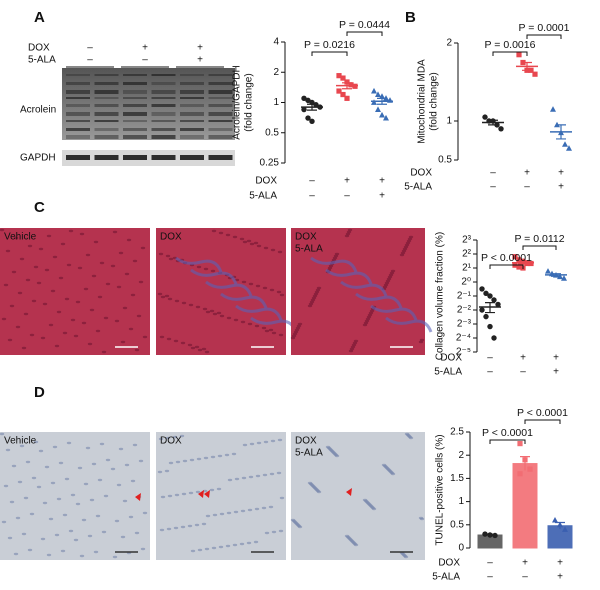 The height and width of the screenshot is (590, 600). I want to click on condition-sign: –, so click(347, 196).